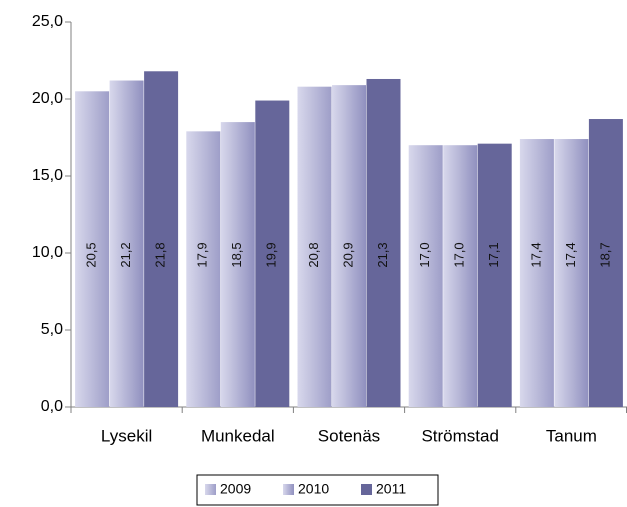 This screenshot has width=627, height=507. I want to click on value-label: 19,9, so click(271, 254).